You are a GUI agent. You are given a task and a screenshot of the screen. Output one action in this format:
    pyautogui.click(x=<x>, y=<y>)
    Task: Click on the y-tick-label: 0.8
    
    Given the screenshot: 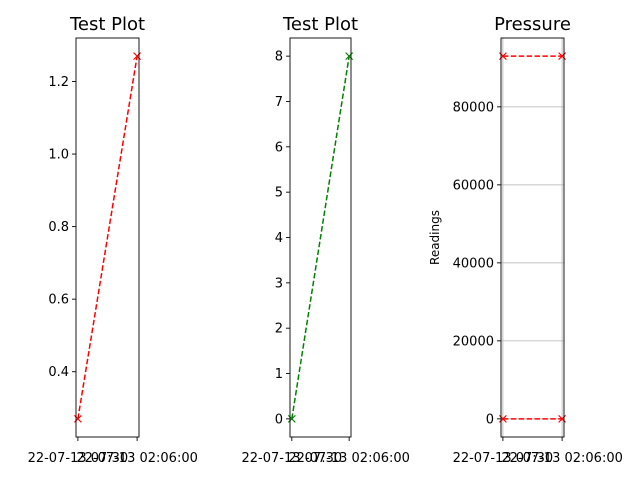 What is the action you would take?
    pyautogui.click(x=58, y=227)
    